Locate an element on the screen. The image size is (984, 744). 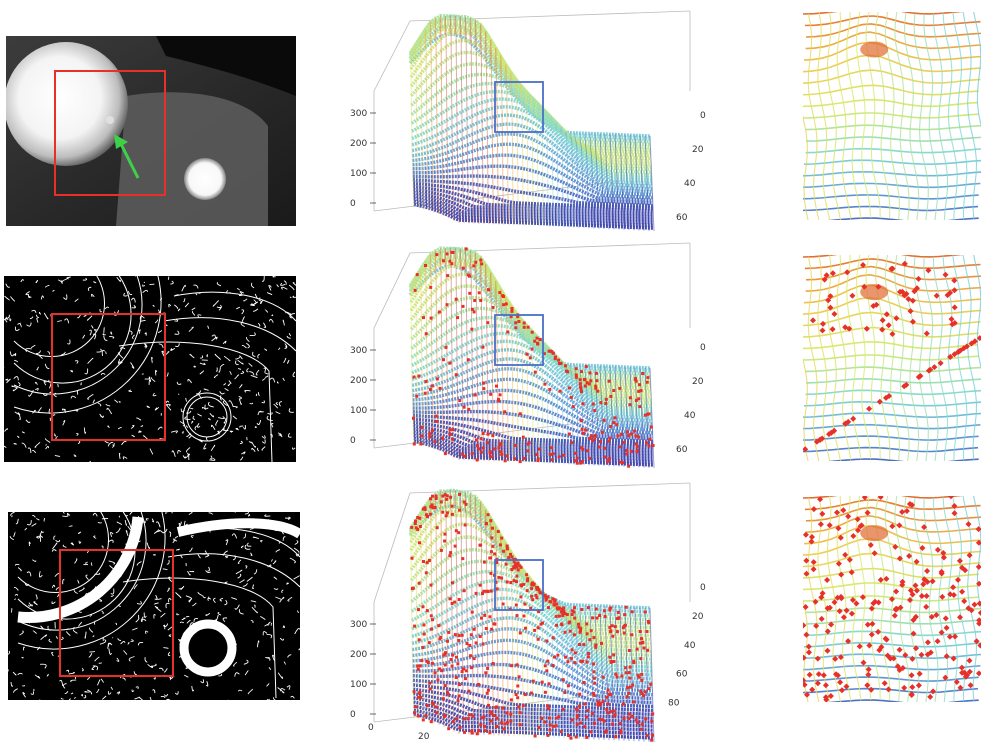
row3-edge-map is located at coordinates (154, 606).